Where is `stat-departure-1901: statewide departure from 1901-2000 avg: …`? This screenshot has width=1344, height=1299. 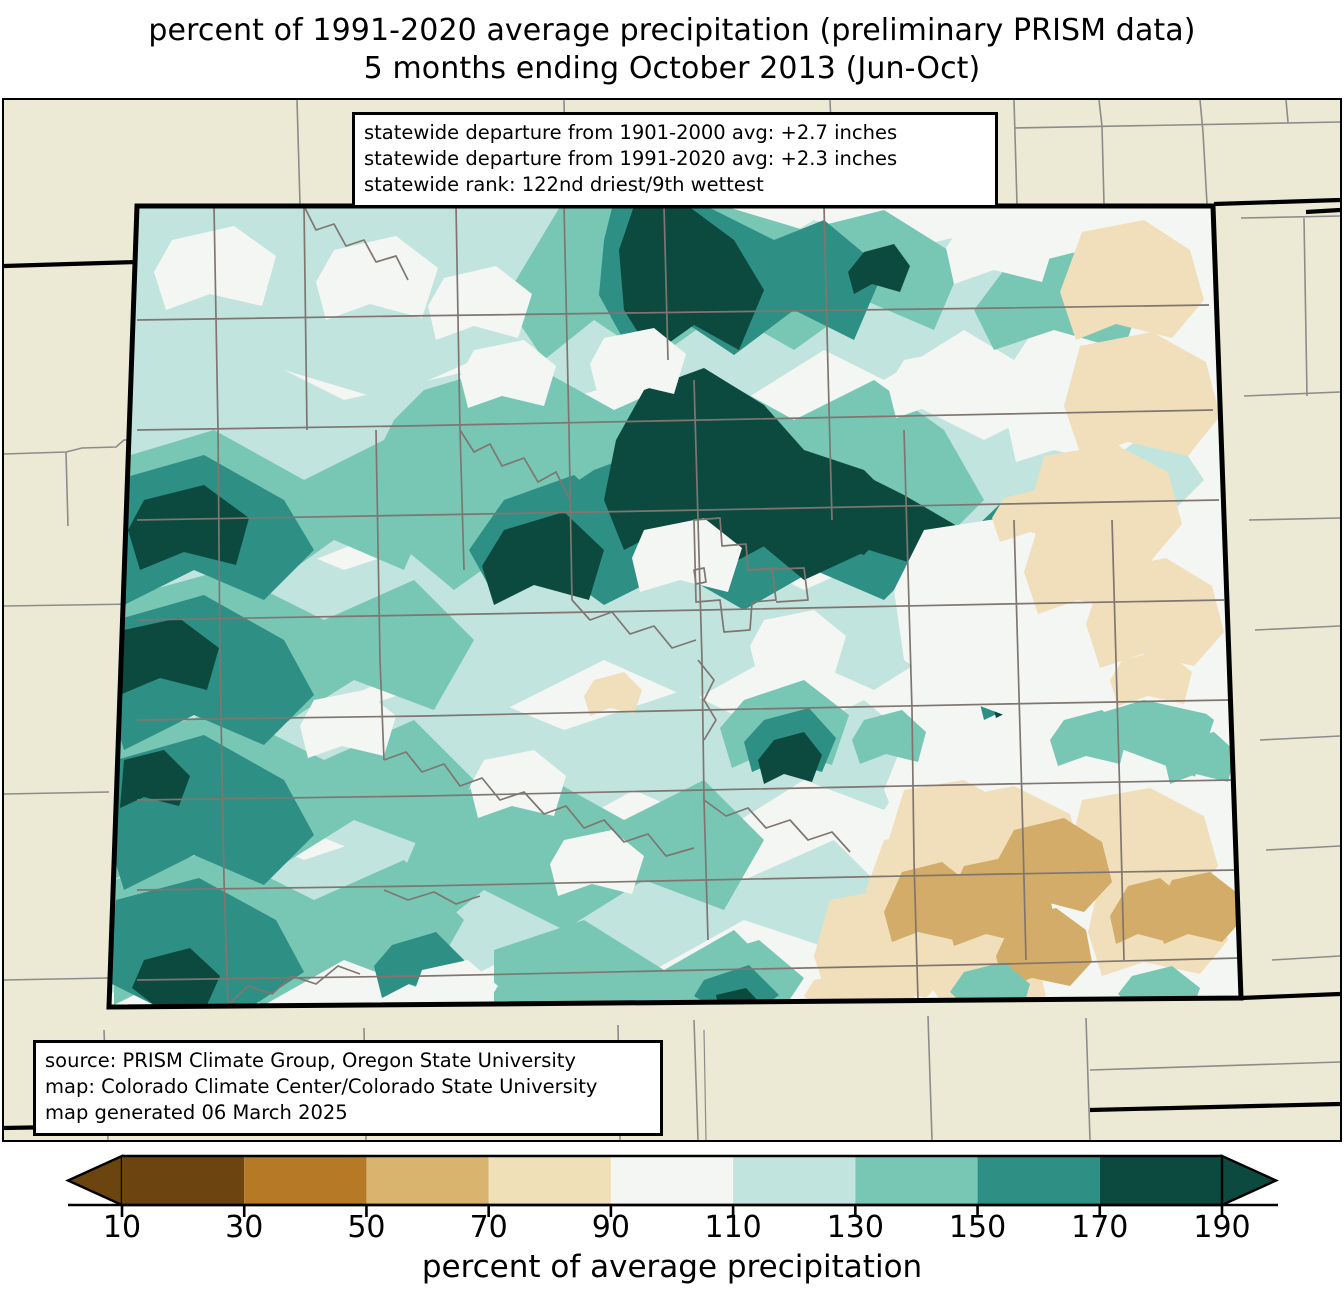
stat-departure-1901: statewide departure from 1901-2000 avg: … is located at coordinates (631, 132).